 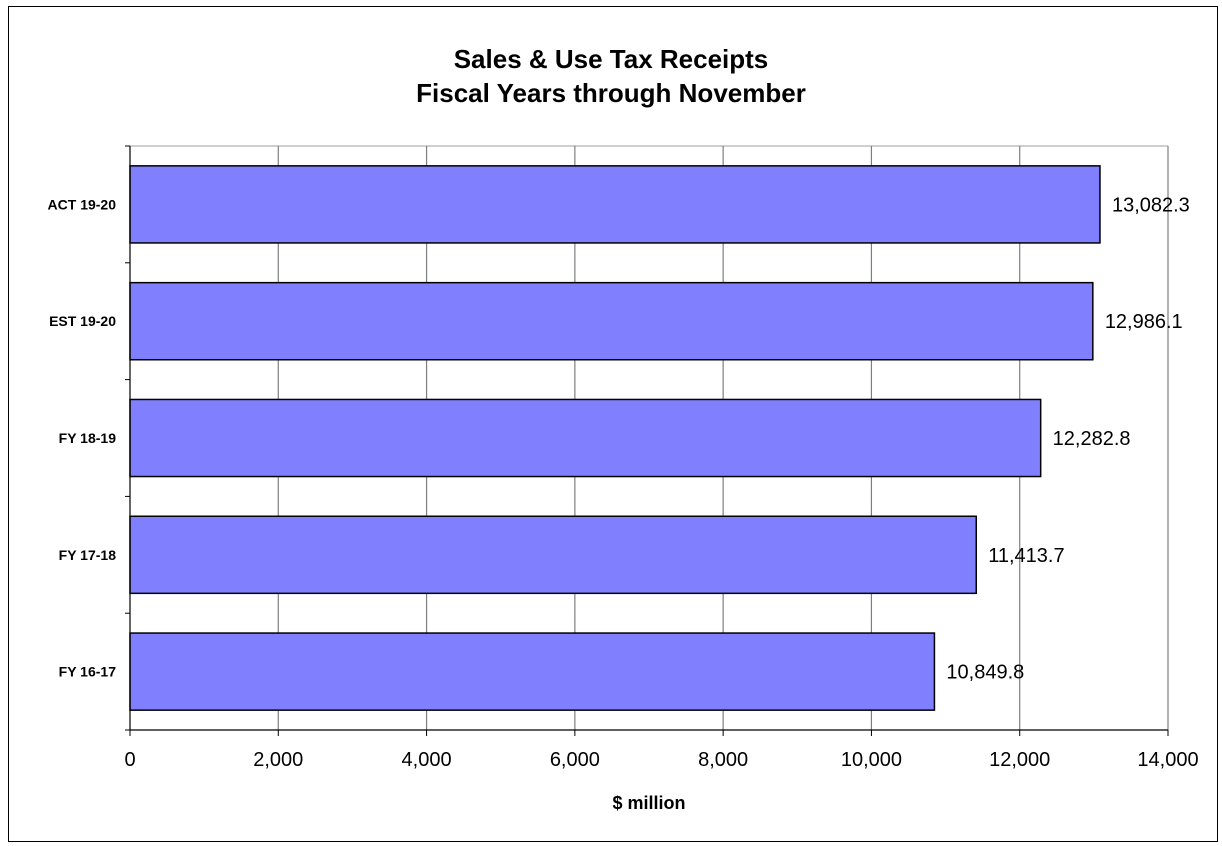 I want to click on x-tick-label: 2,000, so click(x=278, y=760).